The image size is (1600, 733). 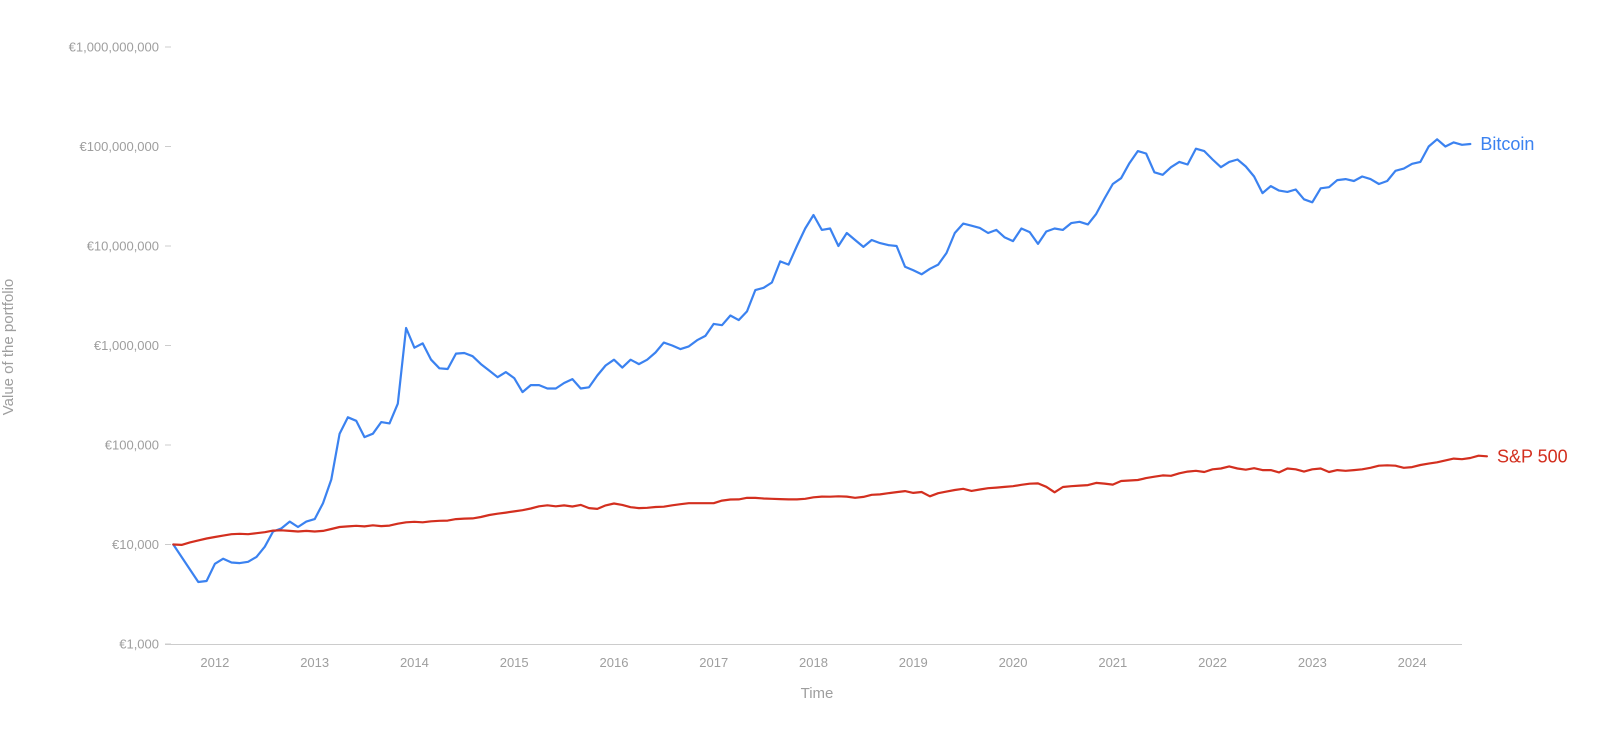 What do you see at coordinates (1312, 662) in the screenshot?
I see `x-tick-label: 2023` at bounding box center [1312, 662].